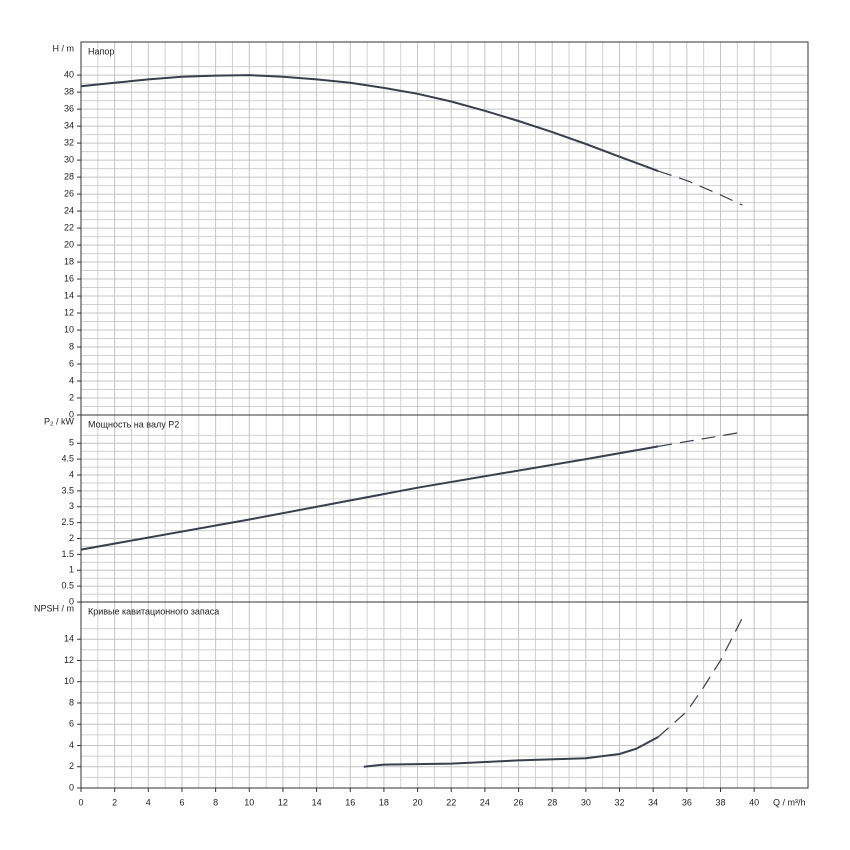 The height and width of the screenshot is (850, 850). What do you see at coordinates (133, 424) in the screenshot?
I see `panel-title: Мощность на валу P2` at bounding box center [133, 424].